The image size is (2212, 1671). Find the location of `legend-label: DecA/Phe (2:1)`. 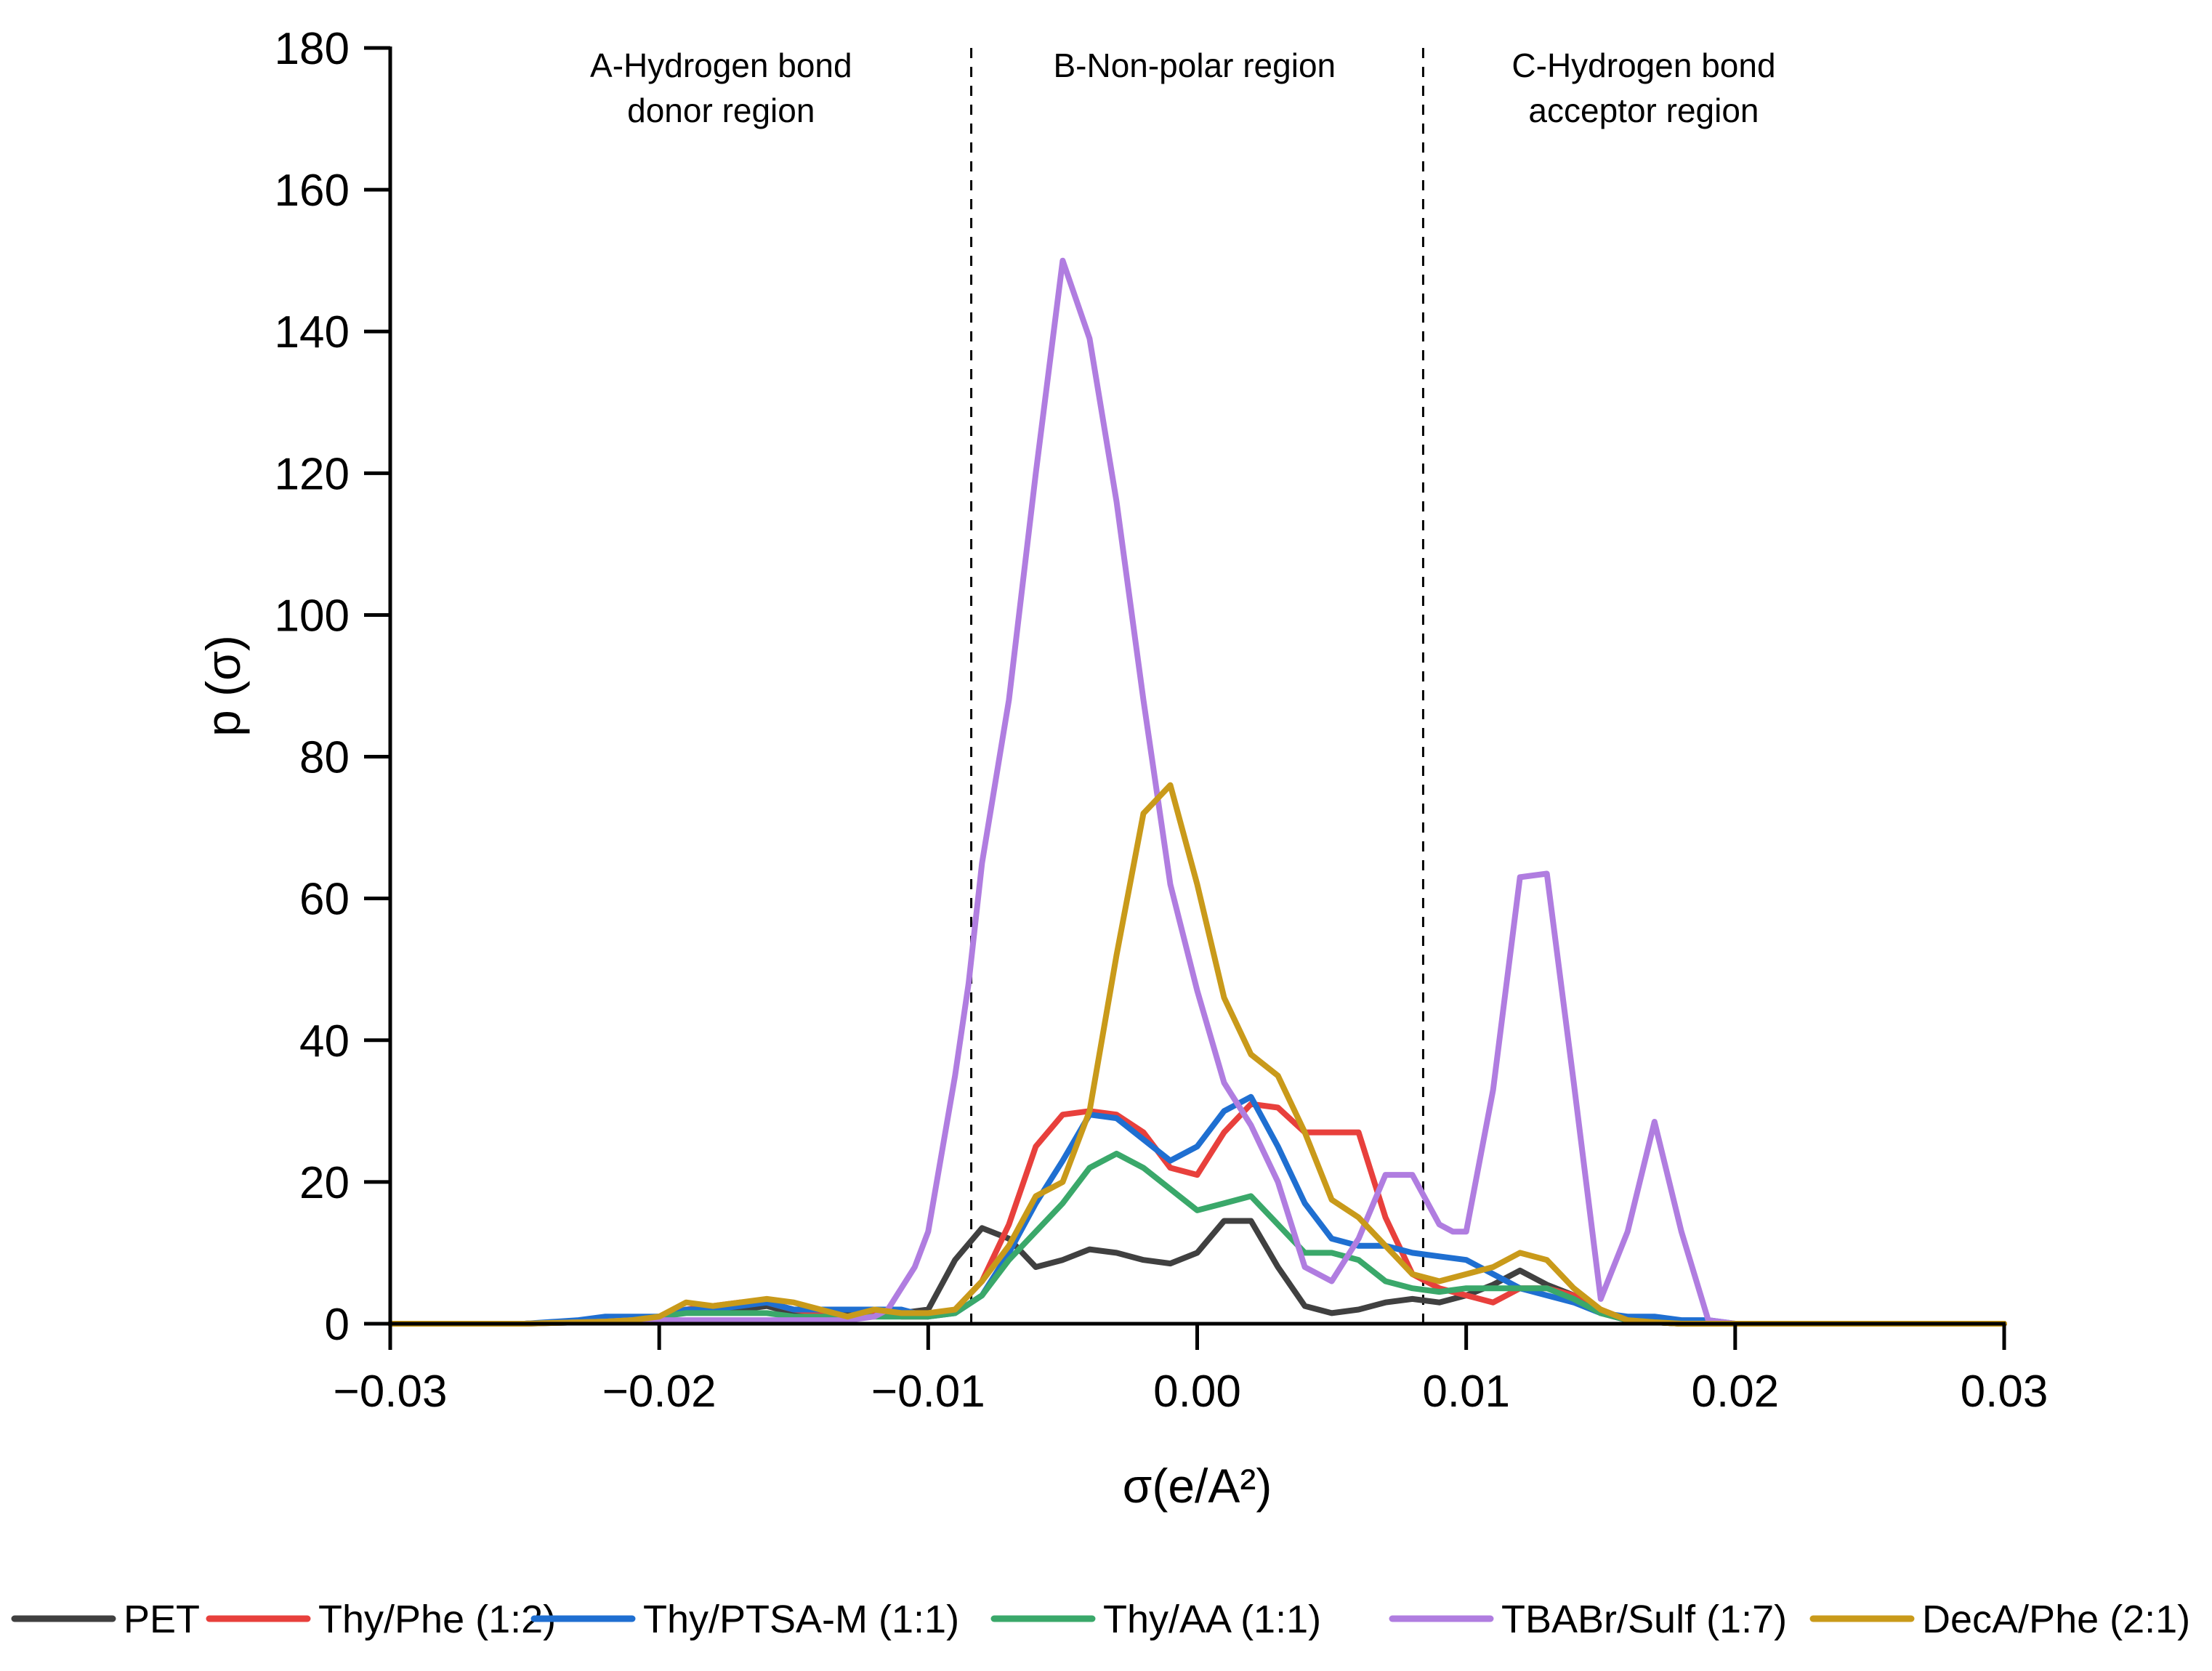

legend-label: DecA/Phe (2:1) is located at coordinates (2056, 1620).